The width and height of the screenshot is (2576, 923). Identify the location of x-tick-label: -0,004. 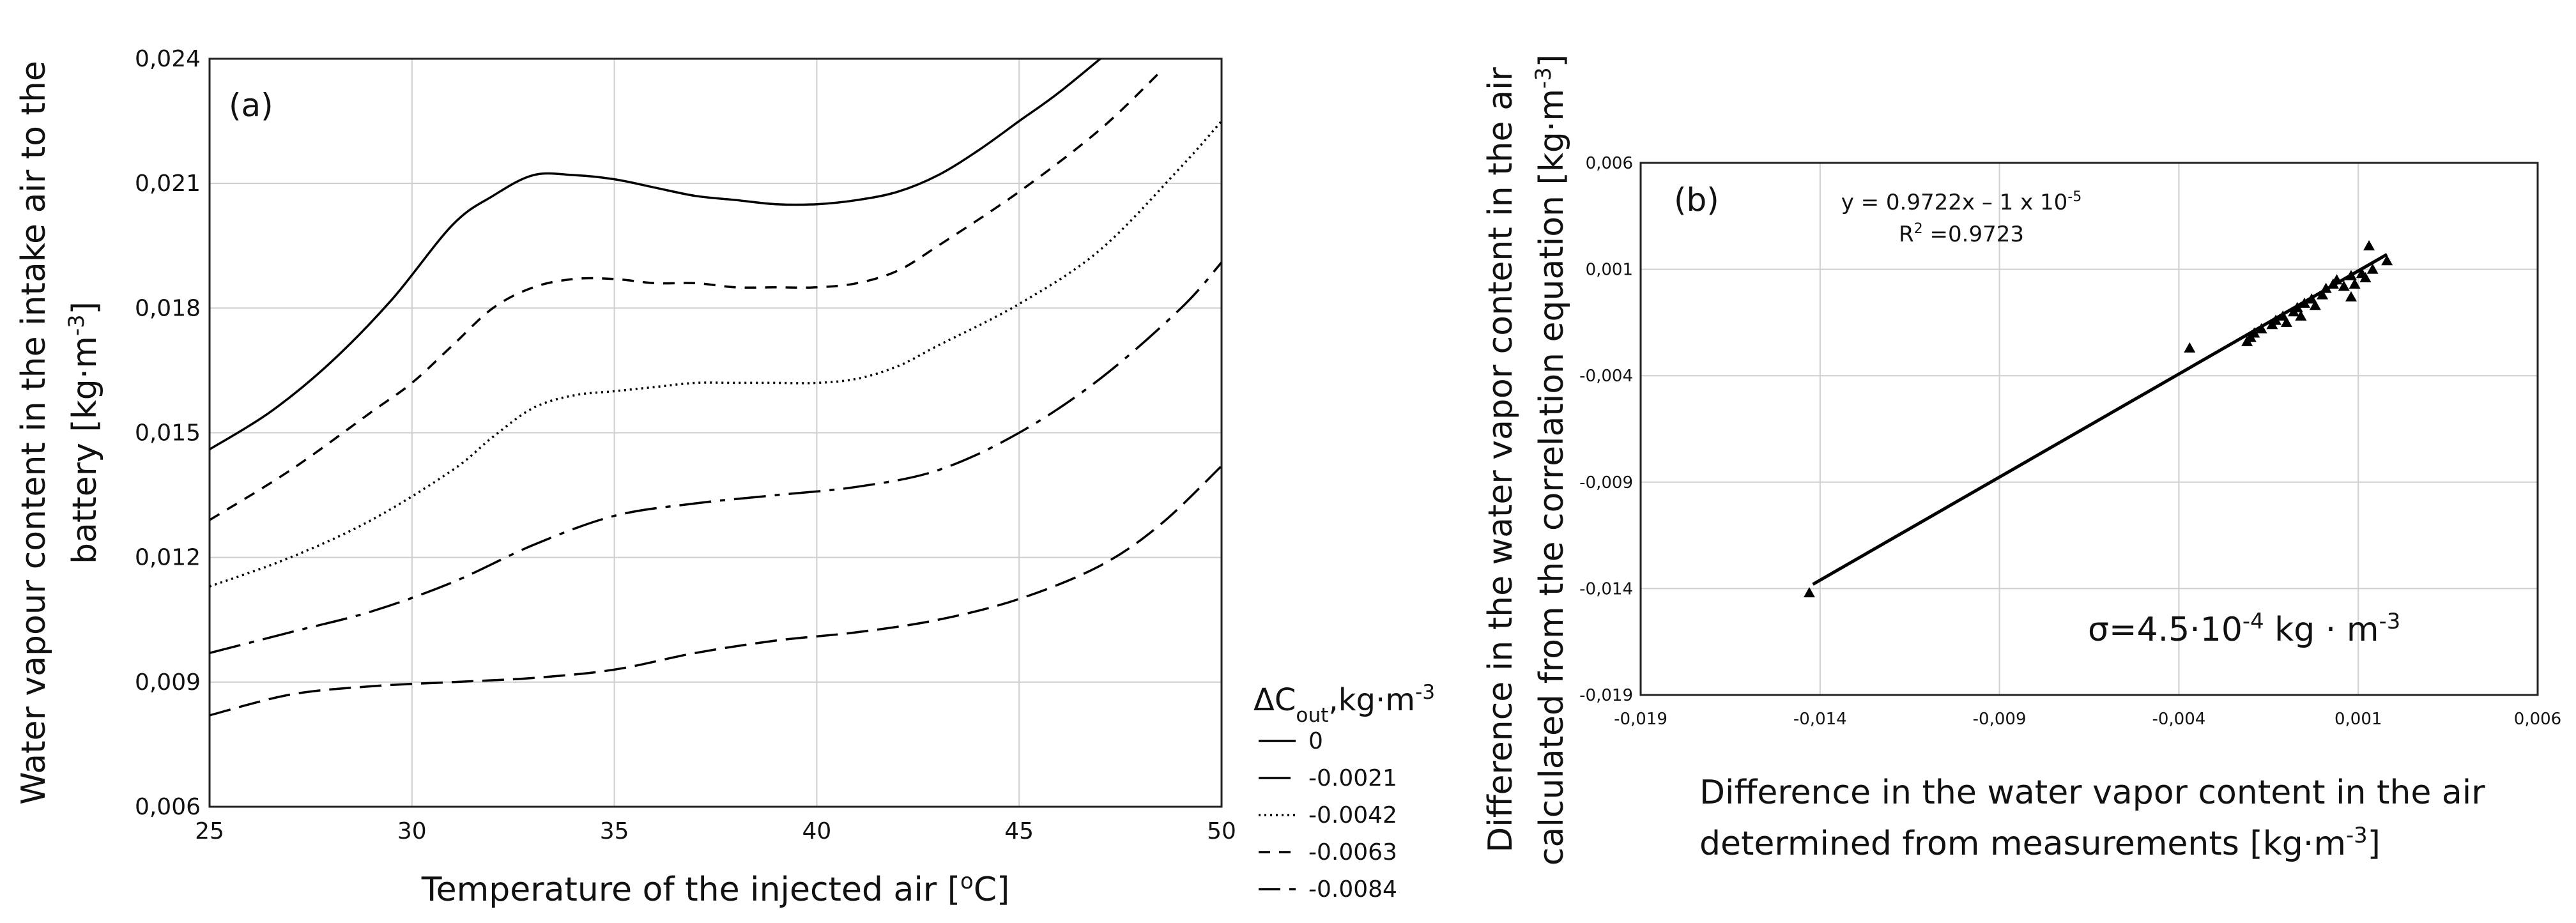
(2178, 719).